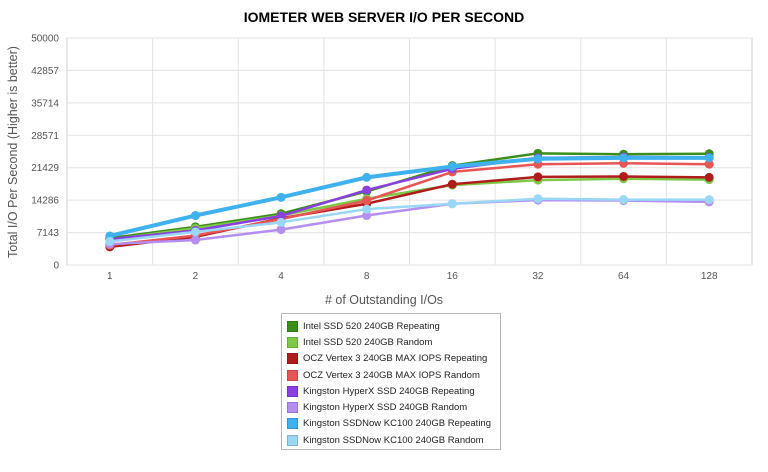 Image resolution: width=768 pixels, height=472 pixels. I want to click on legend-label: Intel SSD 520 240GB Random, so click(368, 342).